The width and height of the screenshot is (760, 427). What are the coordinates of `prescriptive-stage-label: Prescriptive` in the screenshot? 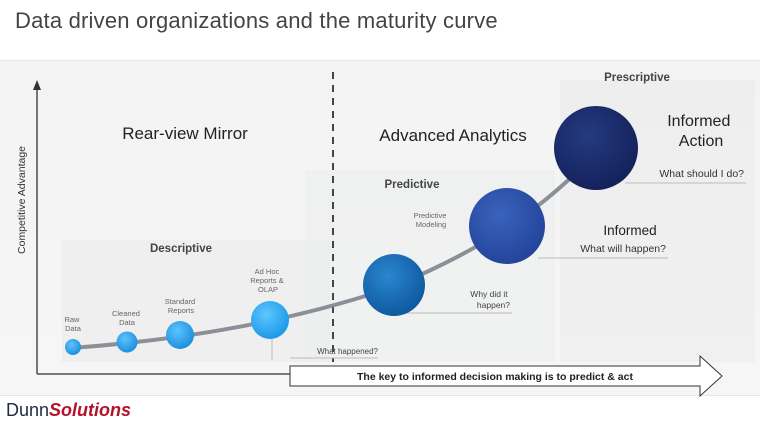 It's located at (637, 78).